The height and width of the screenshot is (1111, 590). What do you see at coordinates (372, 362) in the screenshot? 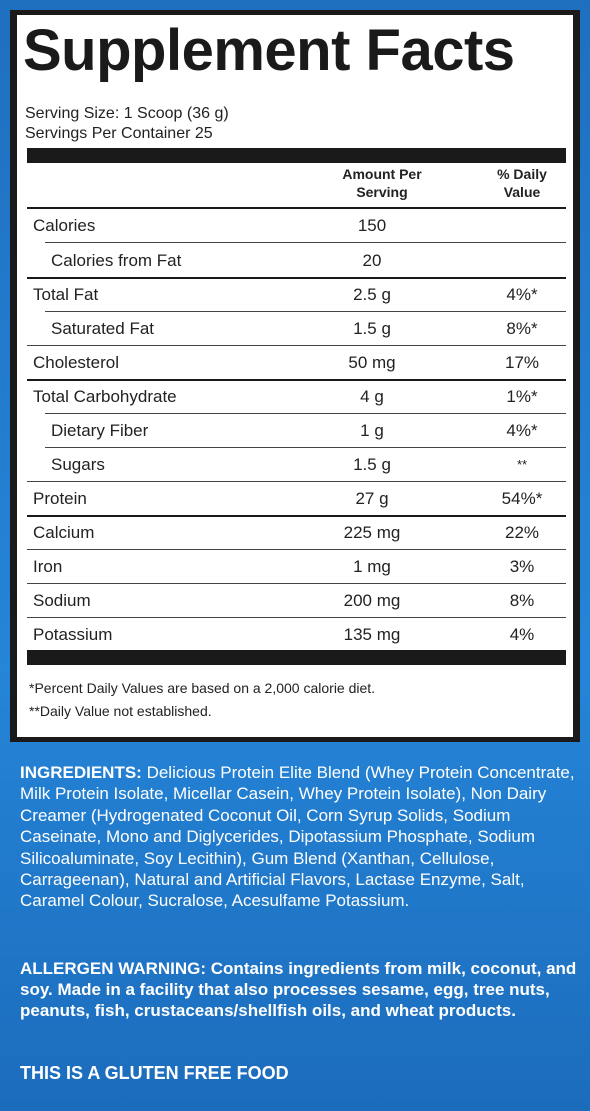
I see `nutrient-amount: 50 mg` at bounding box center [372, 362].